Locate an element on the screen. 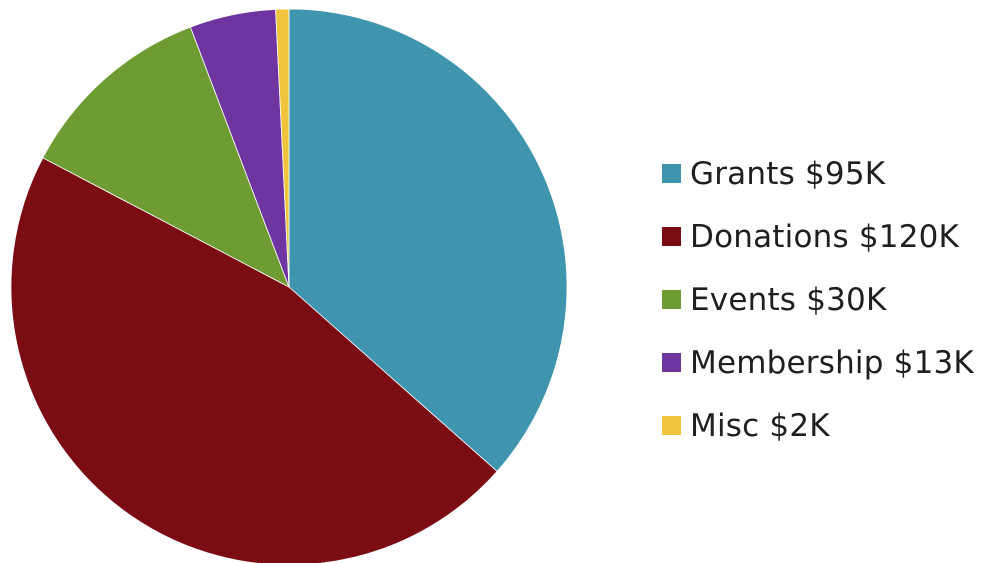 This screenshot has height=563, width=1005. legend-item-events: Events $30K is located at coordinates (832, 299).